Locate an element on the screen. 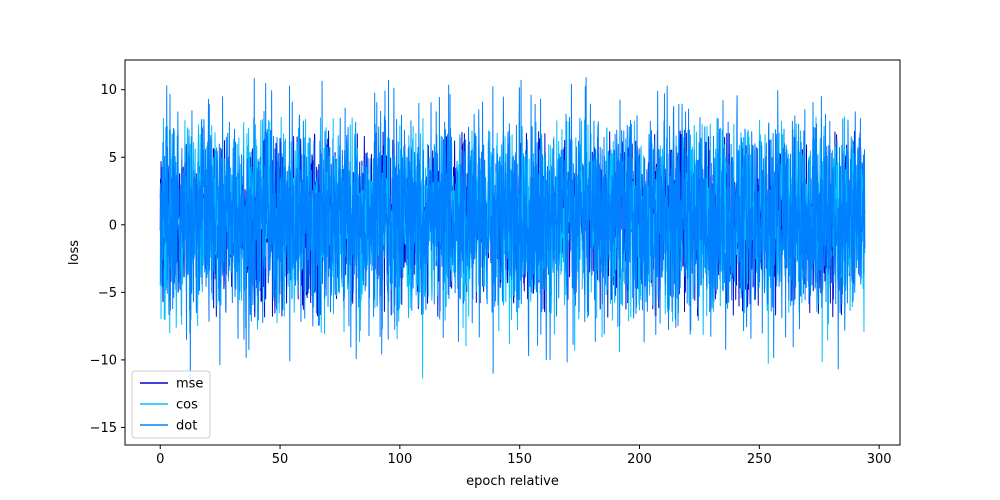 This screenshot has width=1000, height=500. x-axis-label: epoch relative is located at coordinates (512, 481).